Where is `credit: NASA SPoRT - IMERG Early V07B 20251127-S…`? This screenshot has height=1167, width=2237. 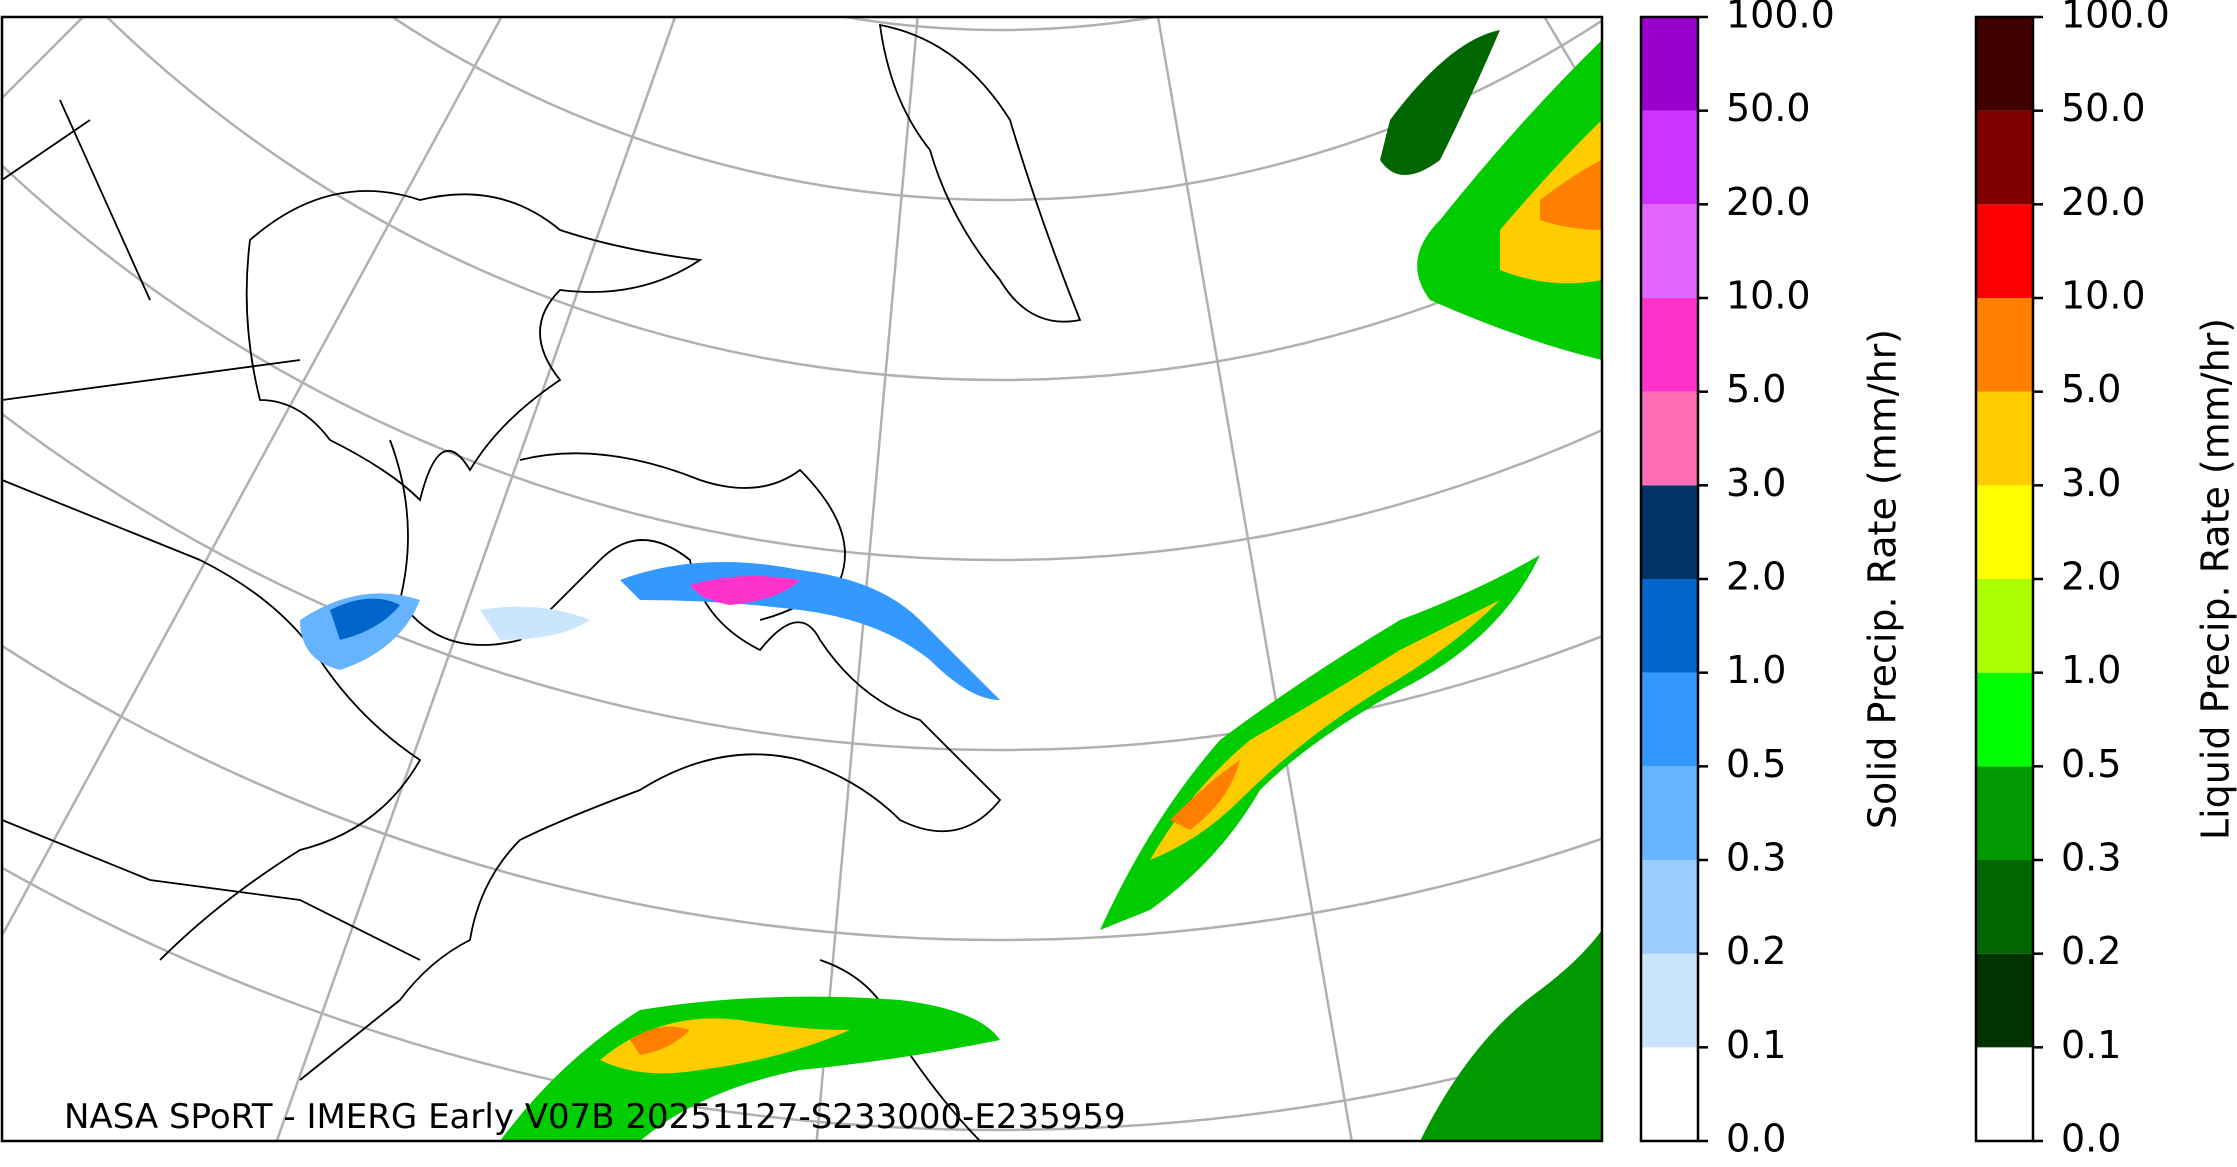 credit: NASA SPoRT - IMERG Early V07B 20251127-S… is located at coordinates (595, 1117).